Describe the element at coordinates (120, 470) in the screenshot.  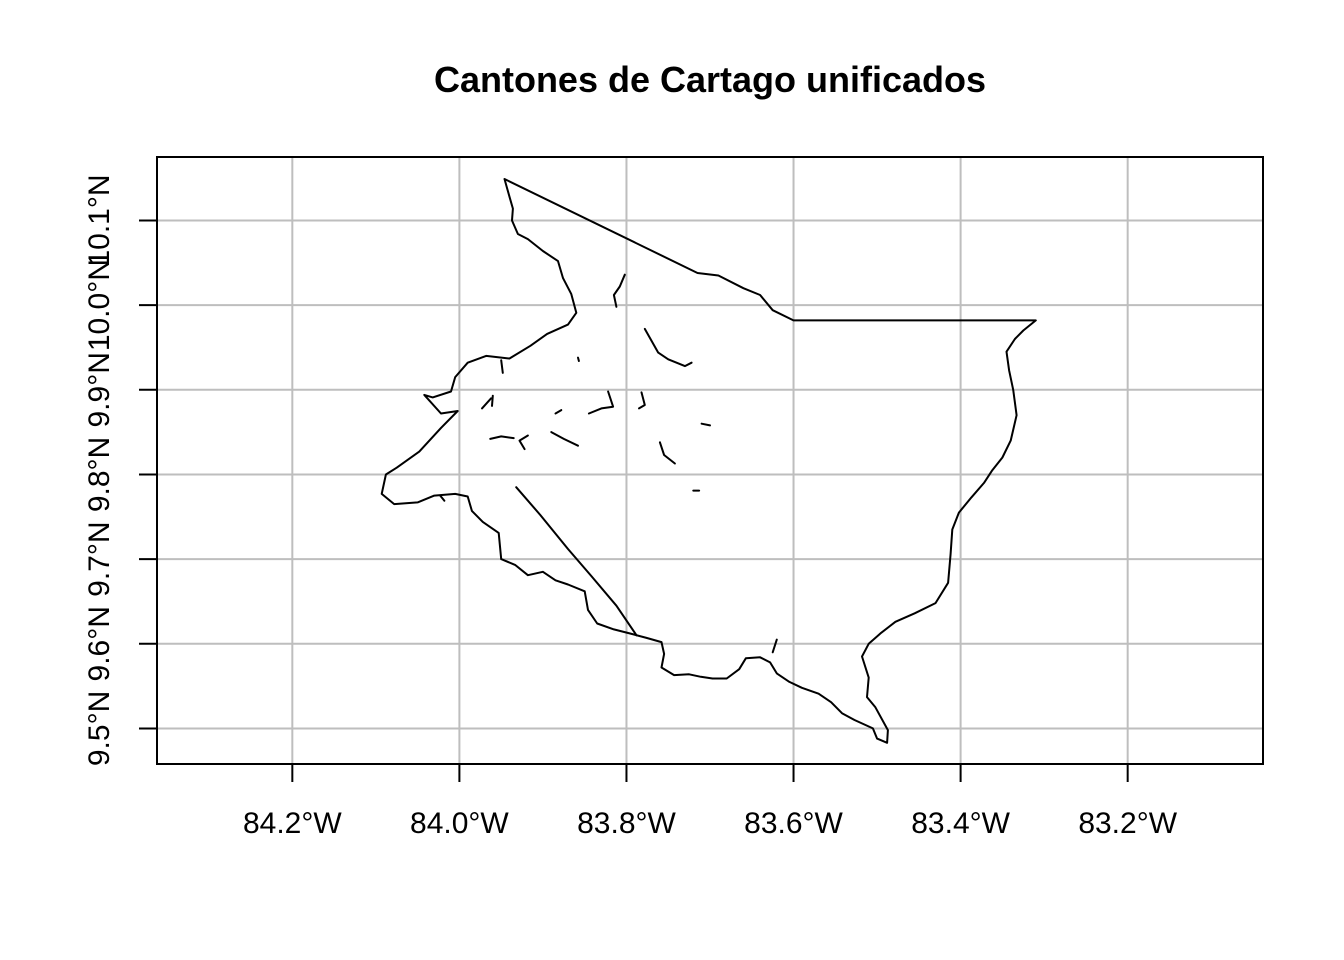
I see `y-axis: 9.5°N 9.6°N 9.7°N 9.8°N 9.9°N10.0°N10.1°N` at that location.